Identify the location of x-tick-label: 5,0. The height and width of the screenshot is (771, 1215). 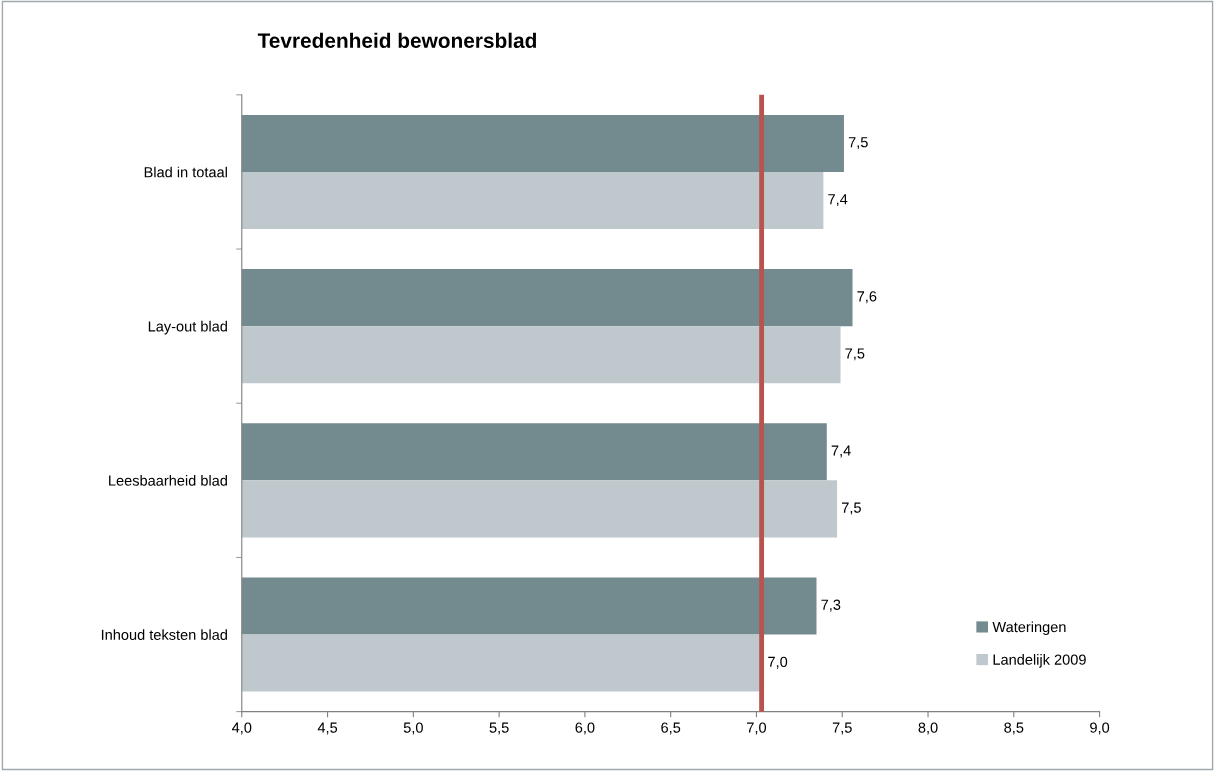
(413, 728).